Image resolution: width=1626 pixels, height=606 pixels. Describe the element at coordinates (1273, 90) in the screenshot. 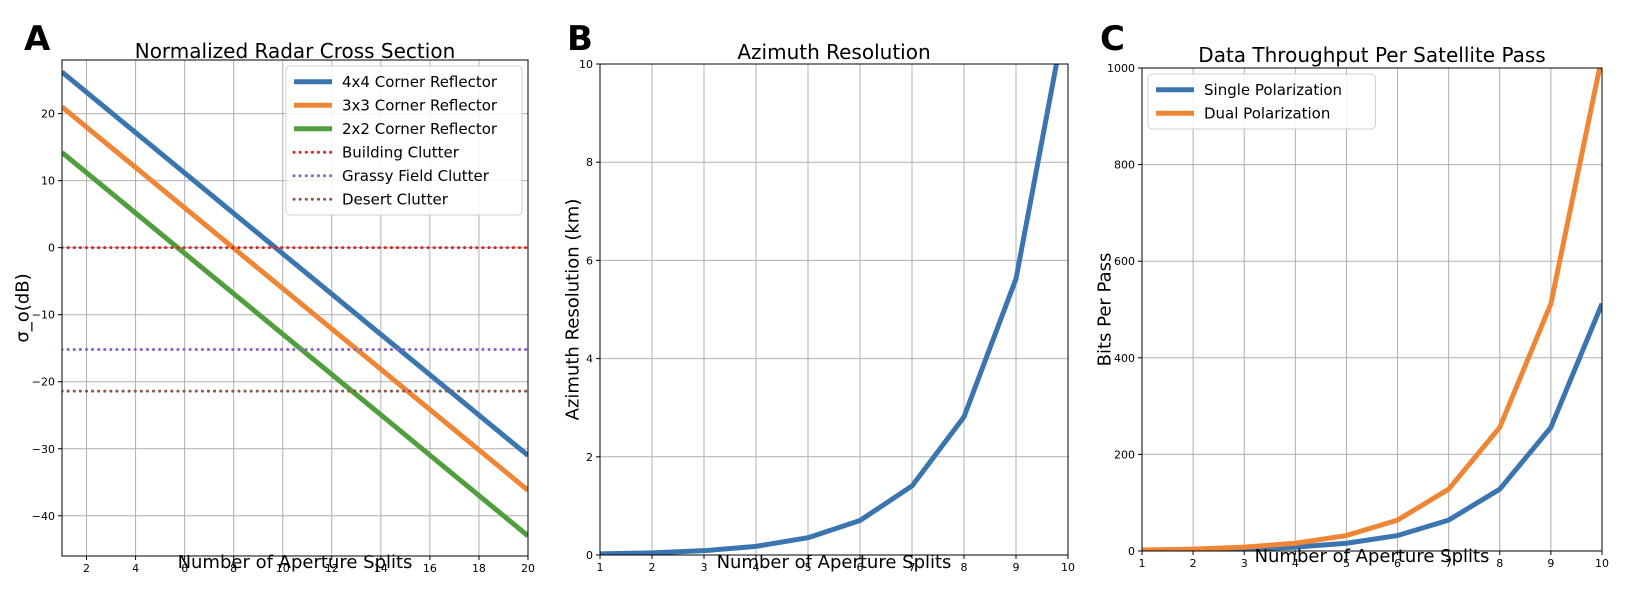

I see `legend-label: Single Polarization` at that location.